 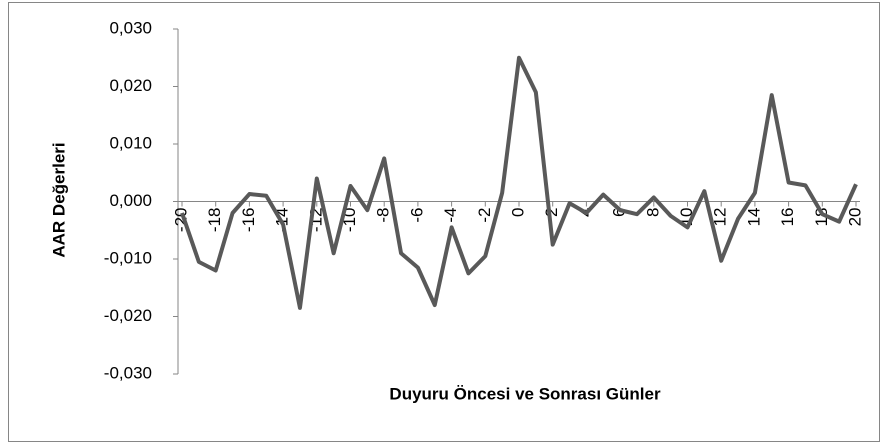 I want to click on x-tick-label: 14, so click(x=753, y=217).